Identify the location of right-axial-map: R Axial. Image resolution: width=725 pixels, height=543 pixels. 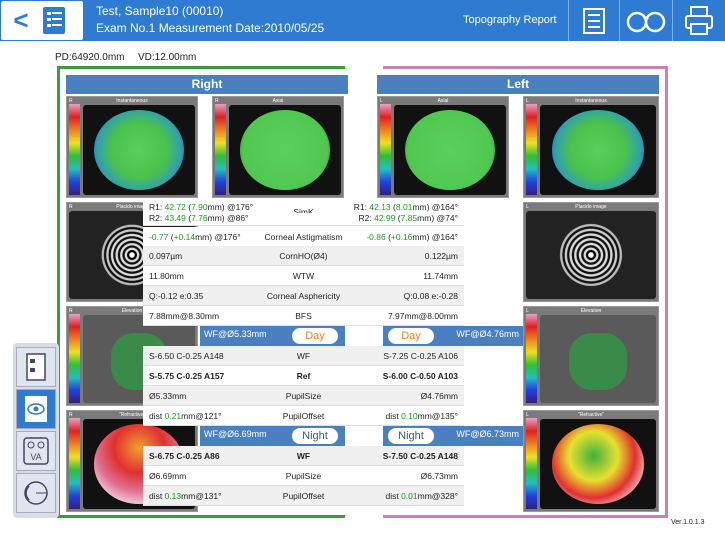
(278, 147).